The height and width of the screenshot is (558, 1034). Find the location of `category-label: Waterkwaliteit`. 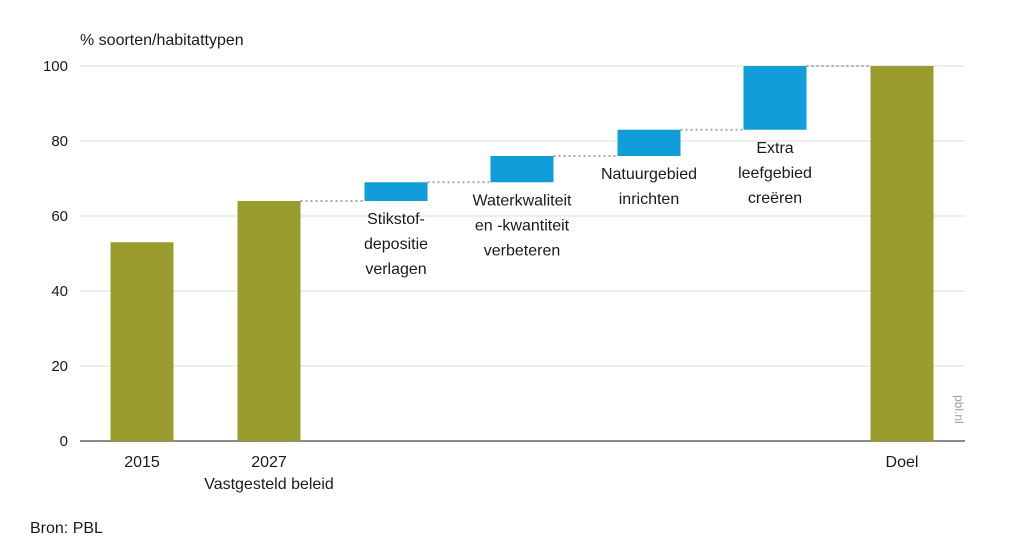

category-label: Waterkwaliteit is located at coordinates (523, 200).